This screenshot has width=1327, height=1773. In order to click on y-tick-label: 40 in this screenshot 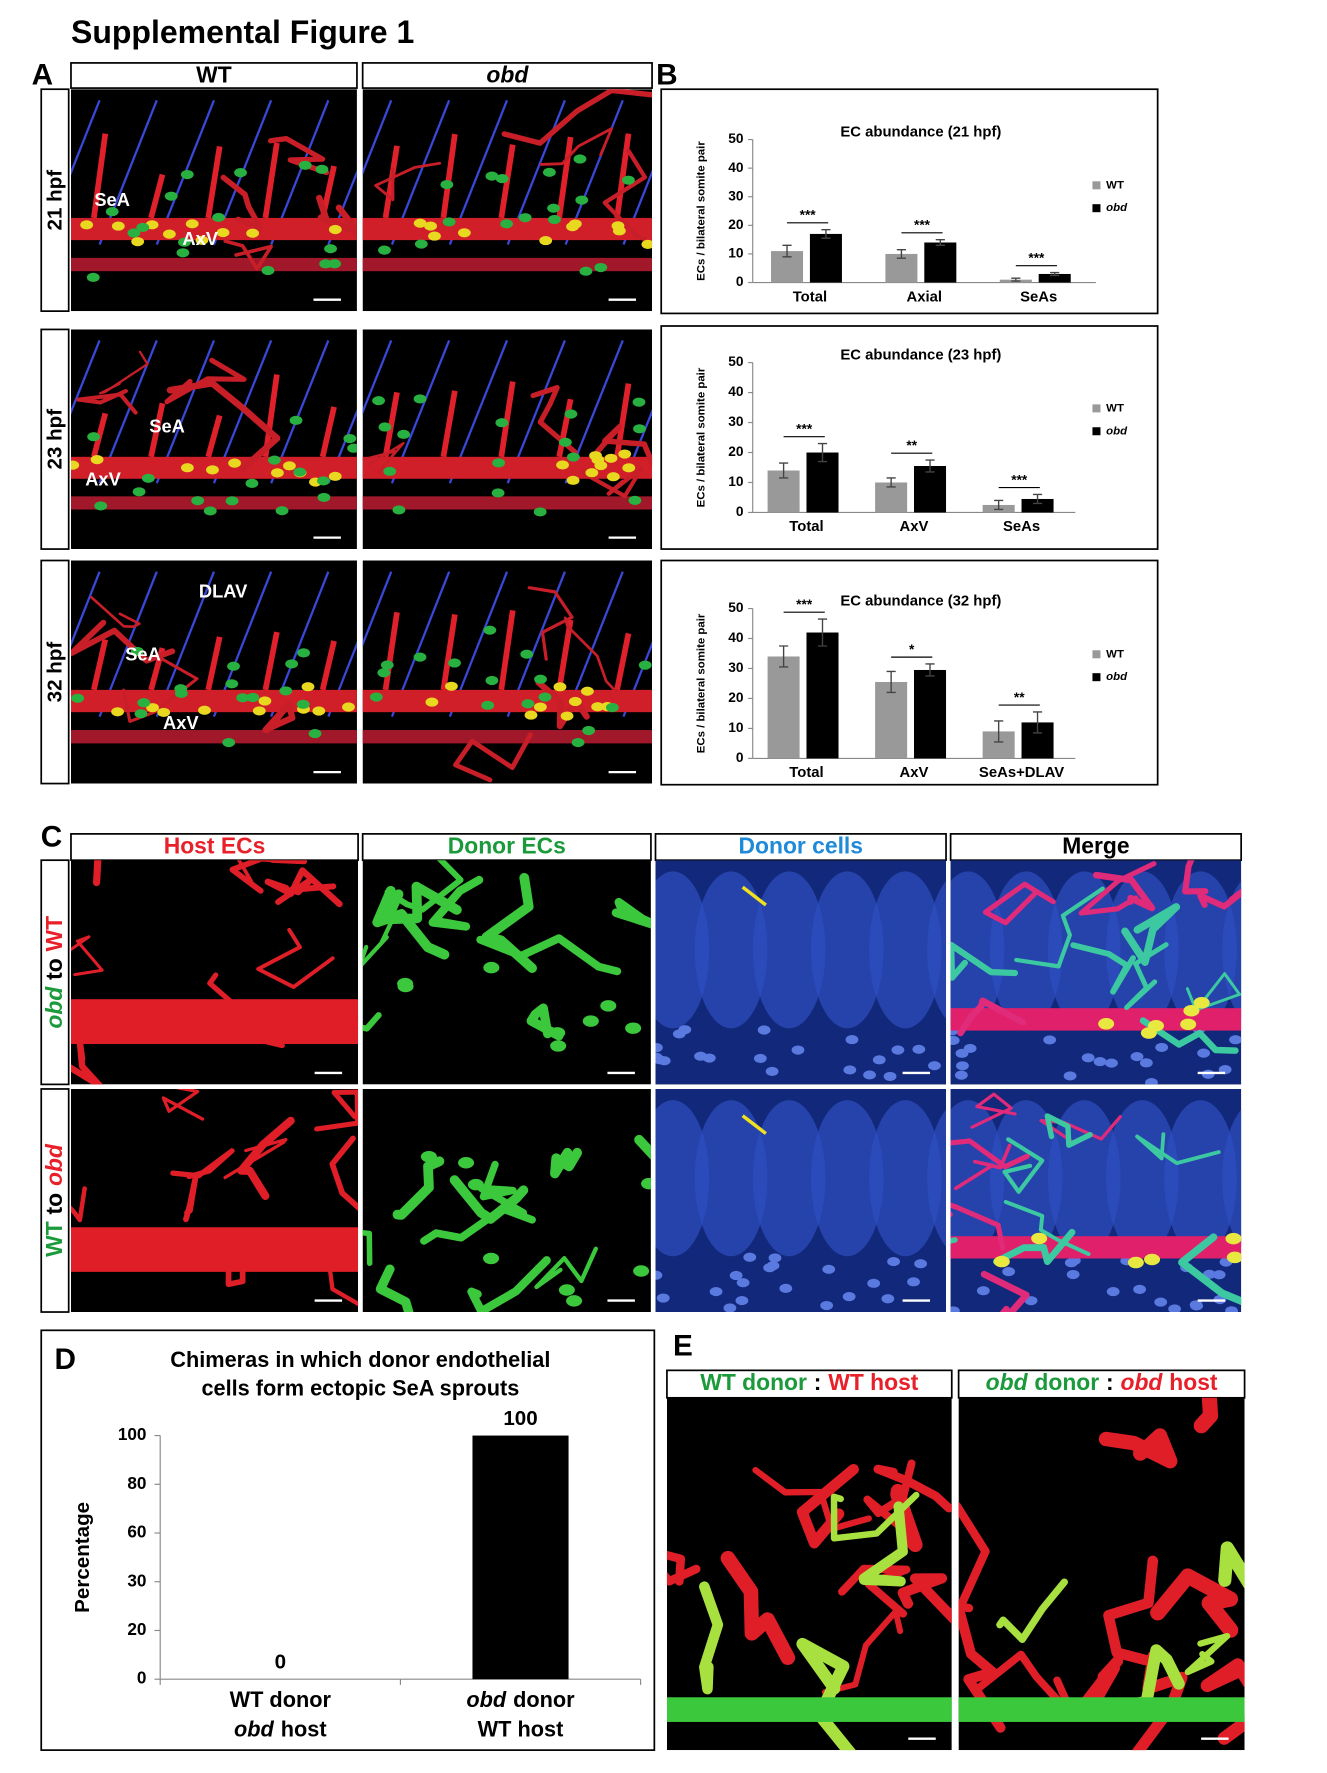, I will do `click(736, 167)`.